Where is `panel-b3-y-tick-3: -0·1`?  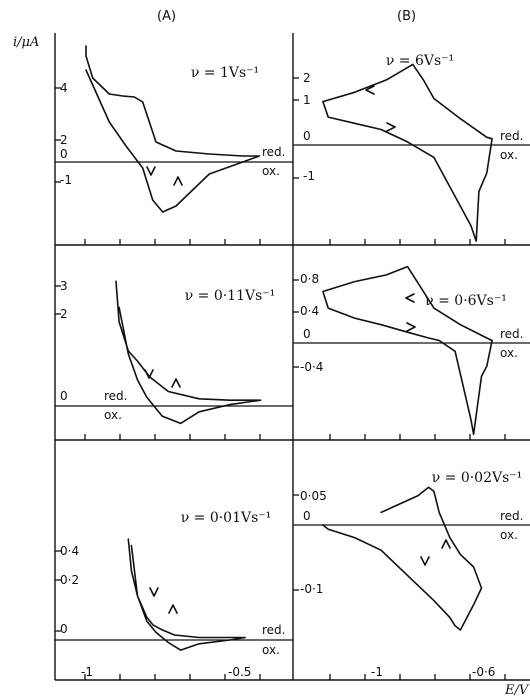 panel-b3-y-tick-3: -0·1 is located at coordinates (311, 589).